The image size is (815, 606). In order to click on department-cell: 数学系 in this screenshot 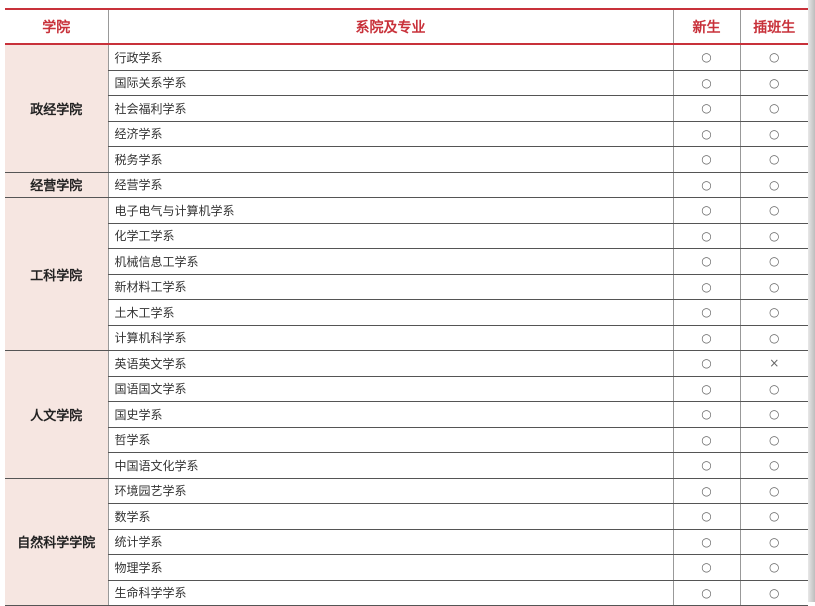, I will do `click(390, 516)`.